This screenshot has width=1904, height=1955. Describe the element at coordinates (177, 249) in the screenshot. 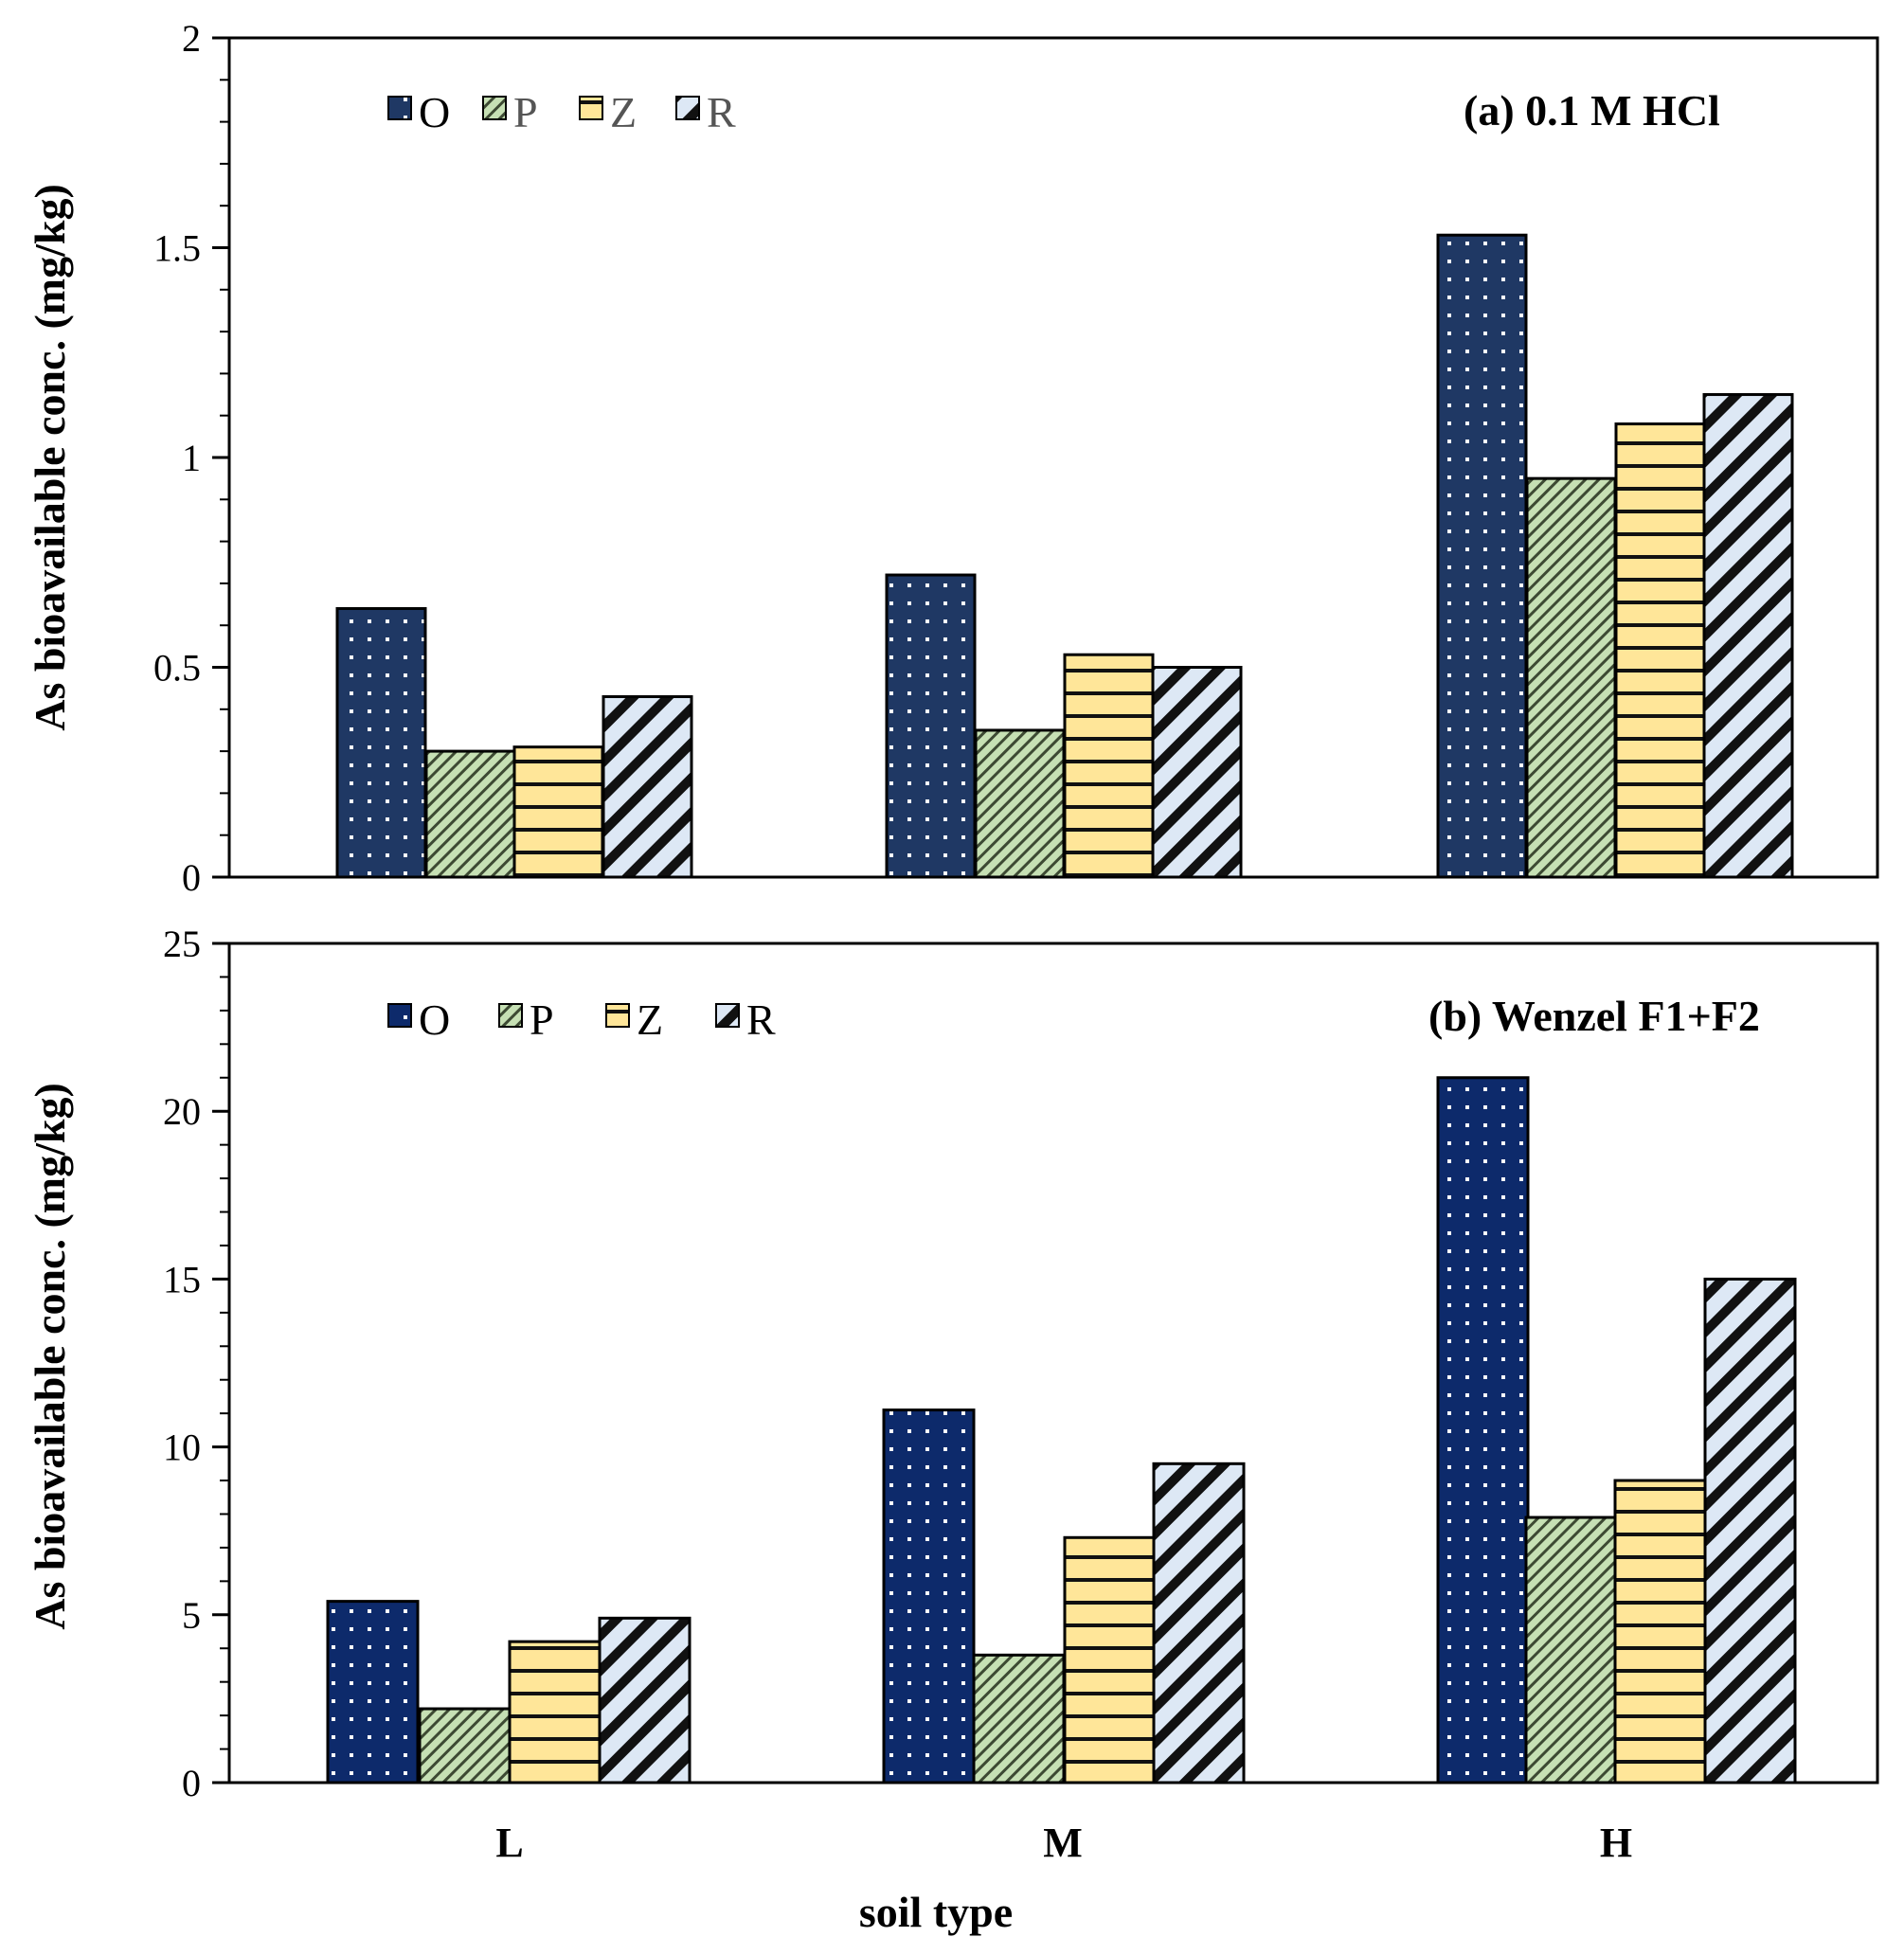

I see `y-tick-label: 1.5` at that location.